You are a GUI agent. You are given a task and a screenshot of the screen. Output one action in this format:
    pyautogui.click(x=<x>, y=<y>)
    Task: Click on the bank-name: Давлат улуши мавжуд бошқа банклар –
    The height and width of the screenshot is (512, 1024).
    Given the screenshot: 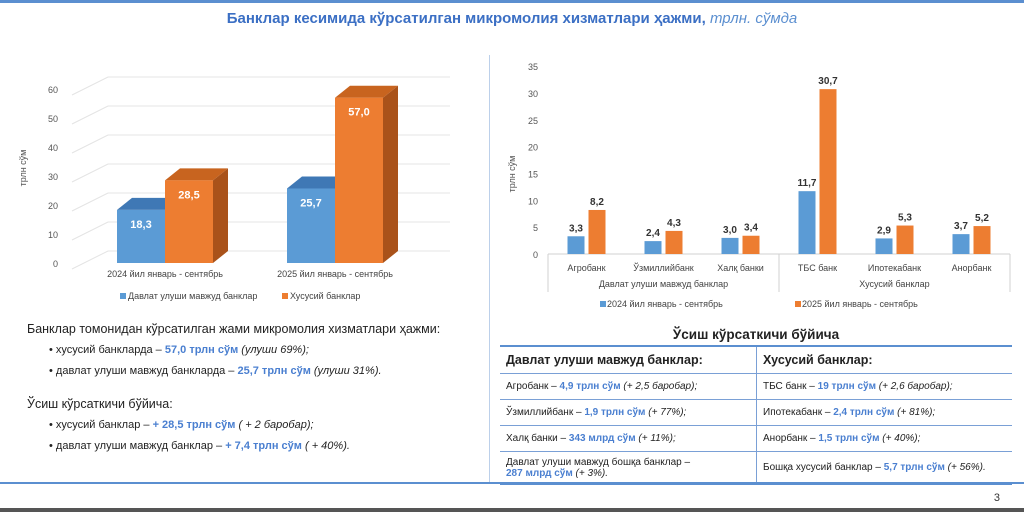 What is the action you would take?
    pyautogui.click(x=598, y=462)
    